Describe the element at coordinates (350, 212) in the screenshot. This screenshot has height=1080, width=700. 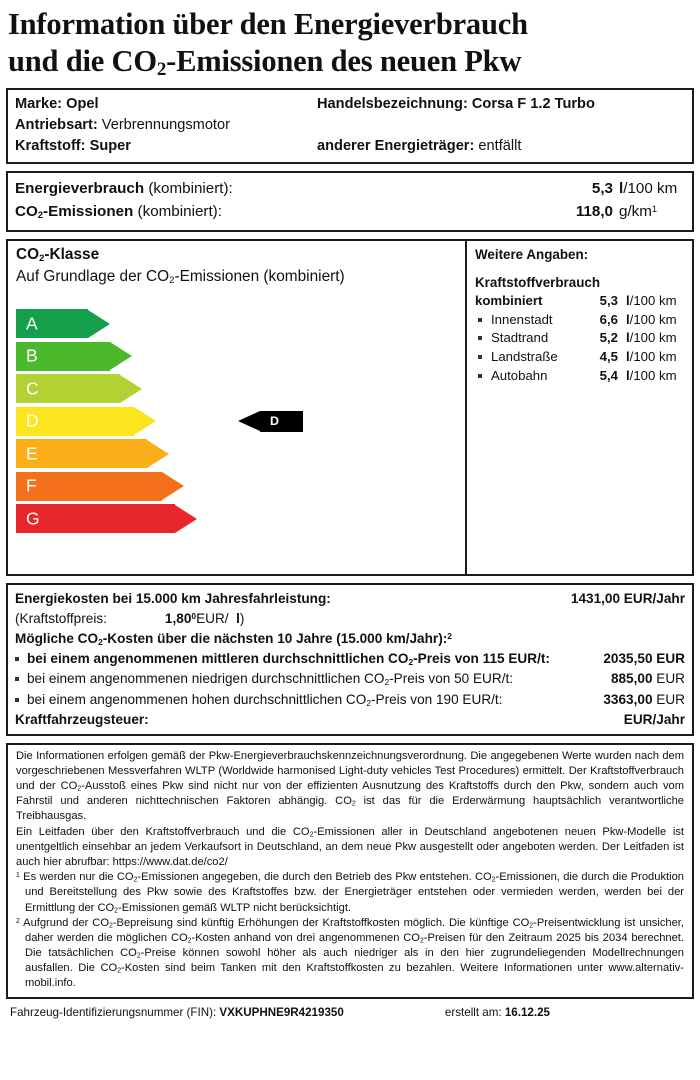
I see `co2-emissions-row: CO2-Emissionen (kombiniert): 118,0 g/km1` at that location.